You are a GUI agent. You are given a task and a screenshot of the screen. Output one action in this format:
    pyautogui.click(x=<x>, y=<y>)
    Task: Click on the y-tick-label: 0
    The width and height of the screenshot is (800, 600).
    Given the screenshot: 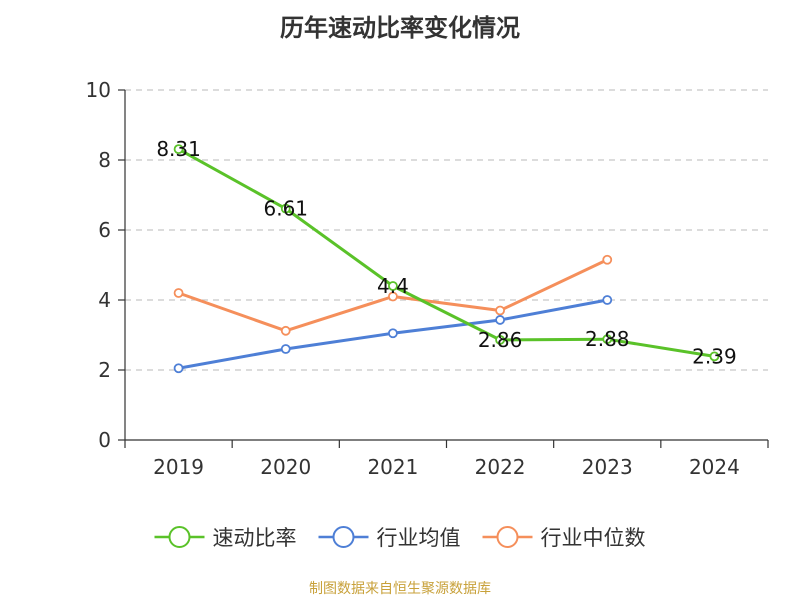 What is the action you would take?
    pyautogui.click(x=104, y=440)
    